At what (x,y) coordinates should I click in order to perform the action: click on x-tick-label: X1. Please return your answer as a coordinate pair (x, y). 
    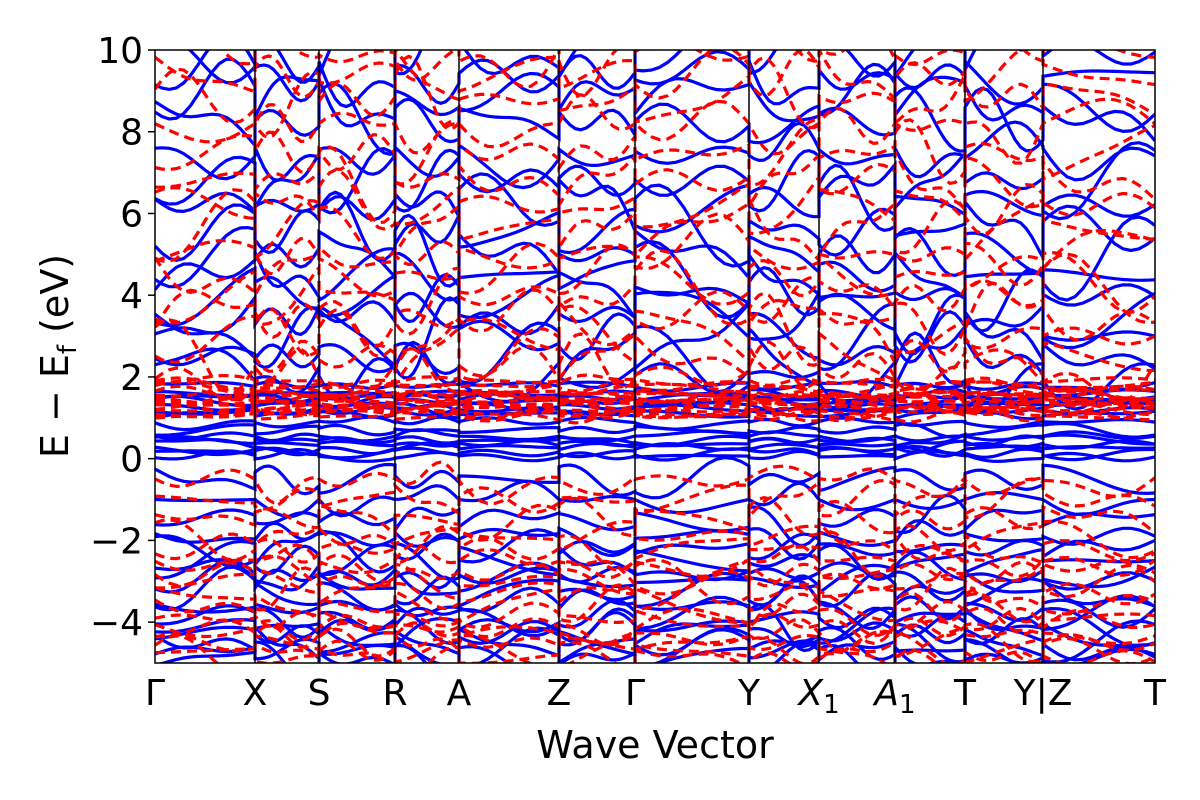
    Looking at the image, I should click on (817, 696).